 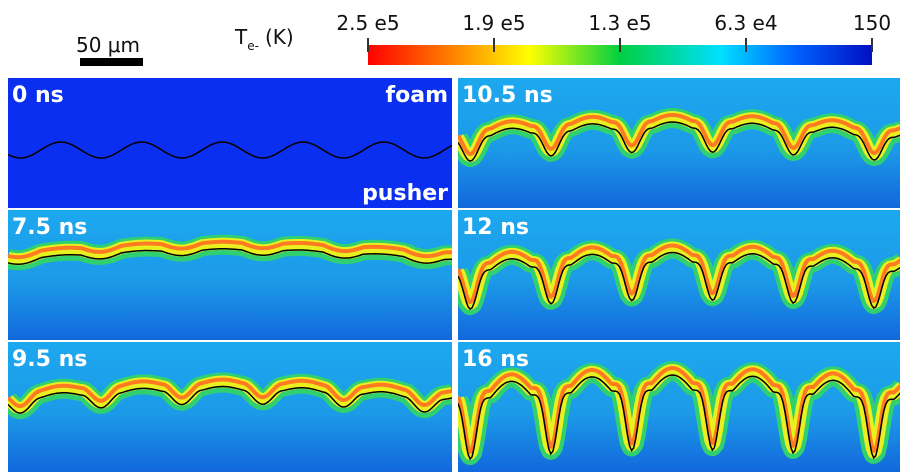 What do you see at coordinates (619, 23) in the screenshot?
I see `colorbar-tick-label: 1.3 e5` at bounding box center [619, 23].